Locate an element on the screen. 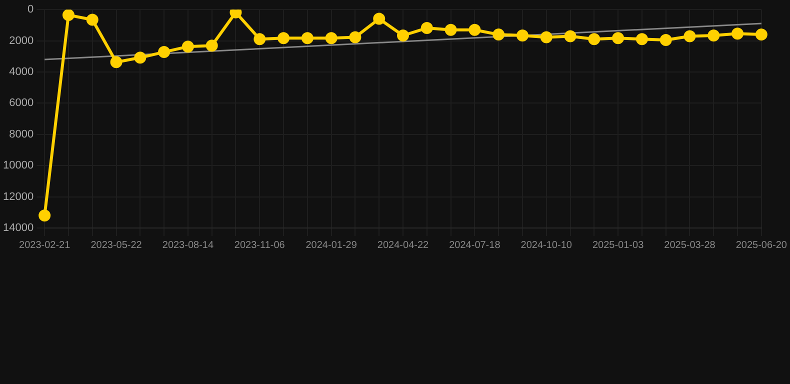 Image resolution: width=790 pixels, height=384 pixels. y-tick-label: 2000 is located at coordinates (21, 40).